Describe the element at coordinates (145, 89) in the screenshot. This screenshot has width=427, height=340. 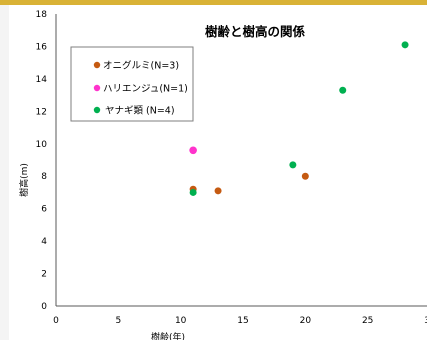
I see `legend-label-locust: ハリエンジュ(N=1)` at that location.